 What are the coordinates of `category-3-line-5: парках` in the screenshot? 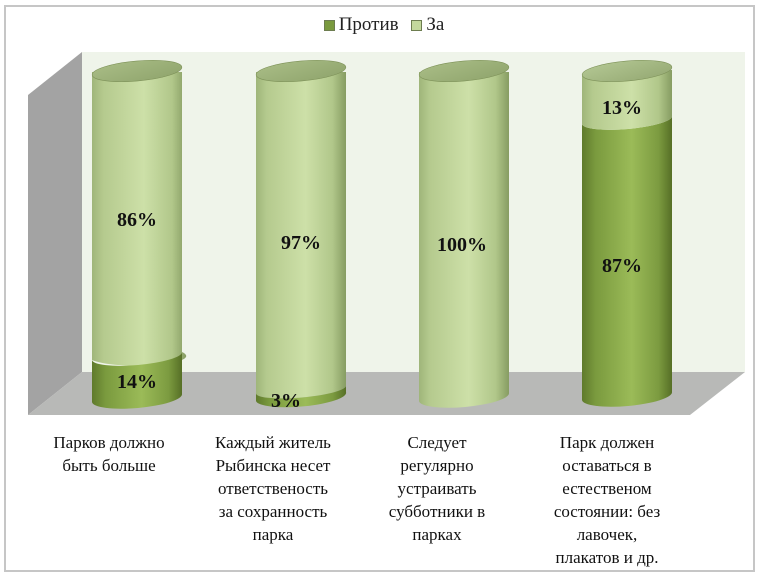 It's located at (437, 534).